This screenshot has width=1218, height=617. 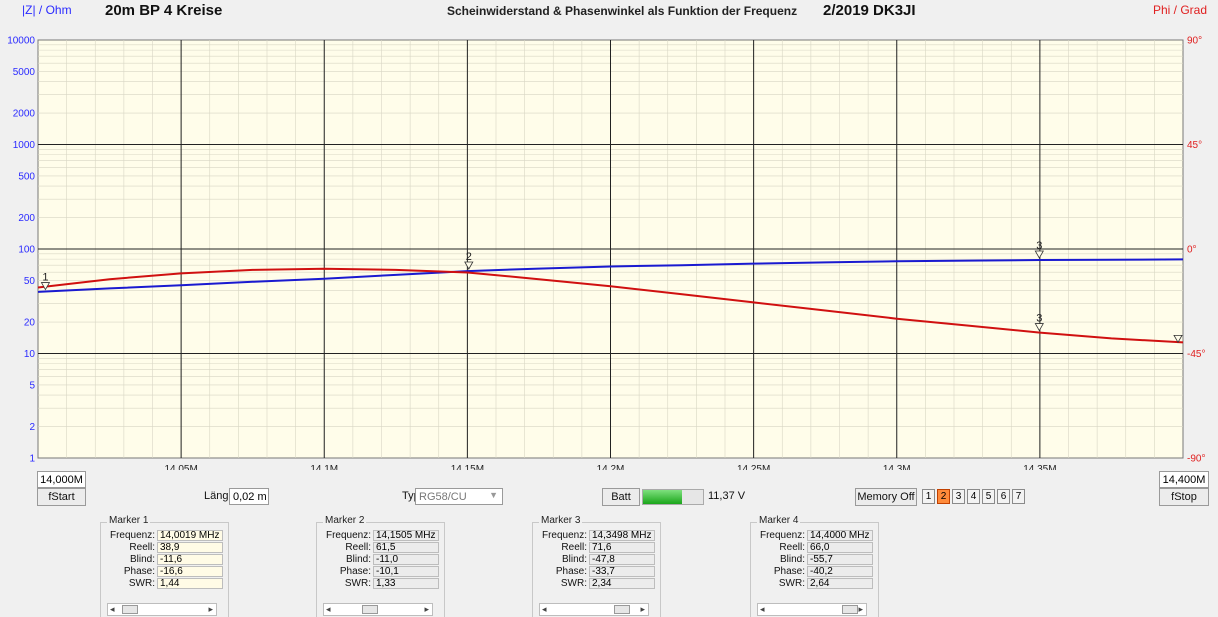 I want to click on memory-slot-6: 6, so click(x=1003, y=496).